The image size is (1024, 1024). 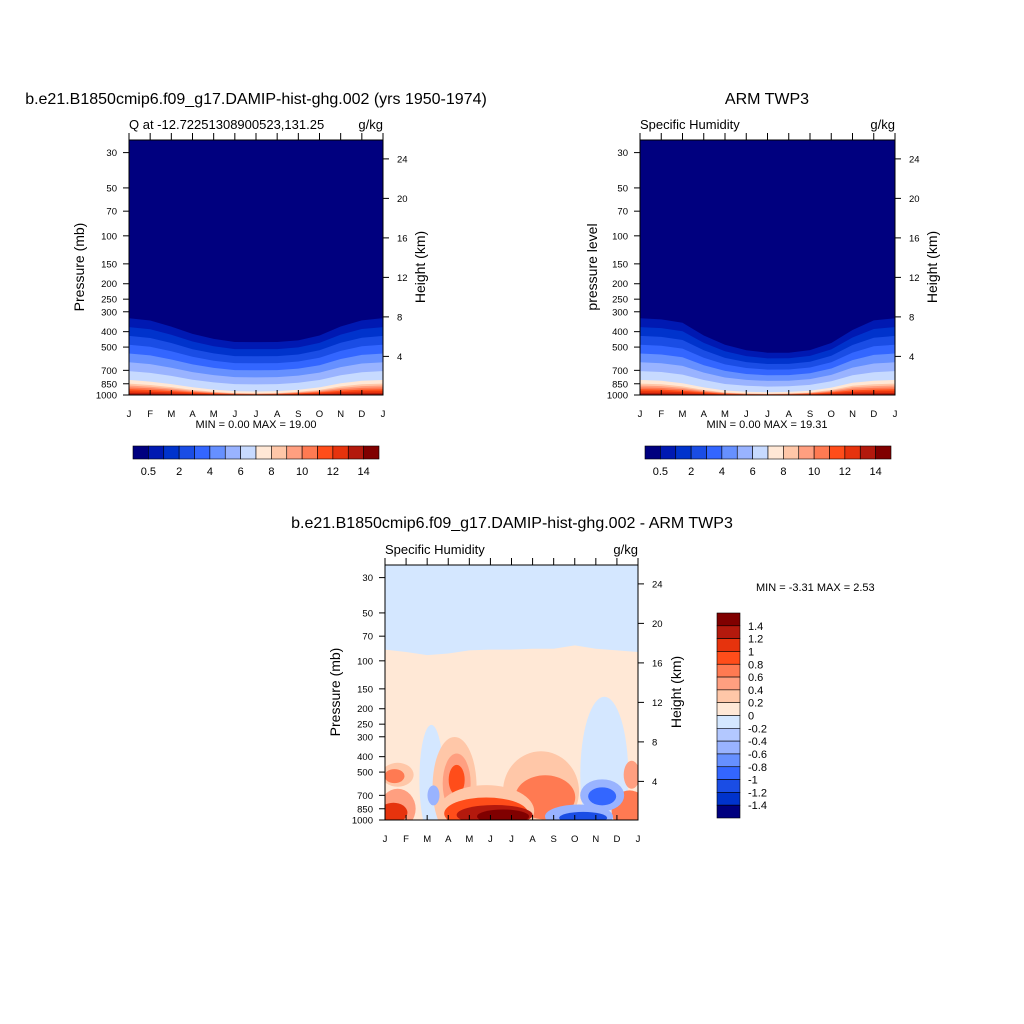 What do you see at coordinates (766, 425) in the screenshot?
I see `panel2-minmax: MIN = 0.00 MAX = 19.31` at bounding box center [766, 425].